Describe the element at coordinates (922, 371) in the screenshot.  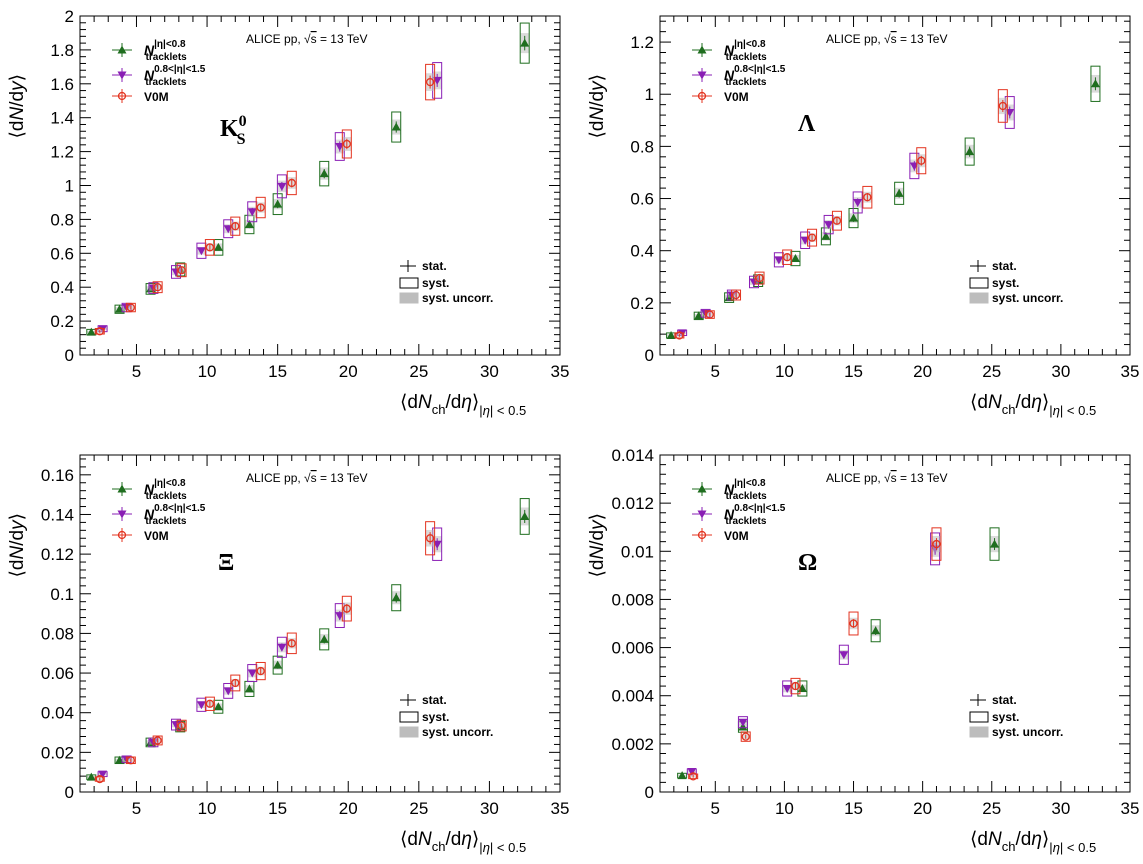
I see `x-tick-label: 20` at that location.